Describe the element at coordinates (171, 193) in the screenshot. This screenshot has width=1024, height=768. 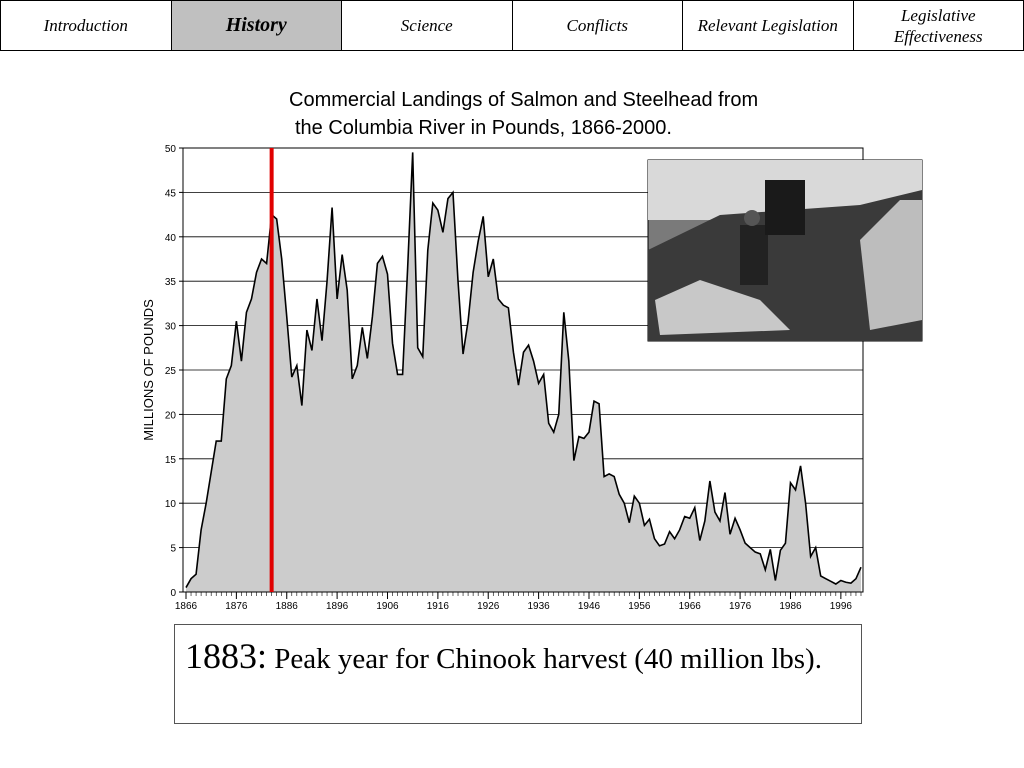
I see `y-tick-label: 45` at that location.